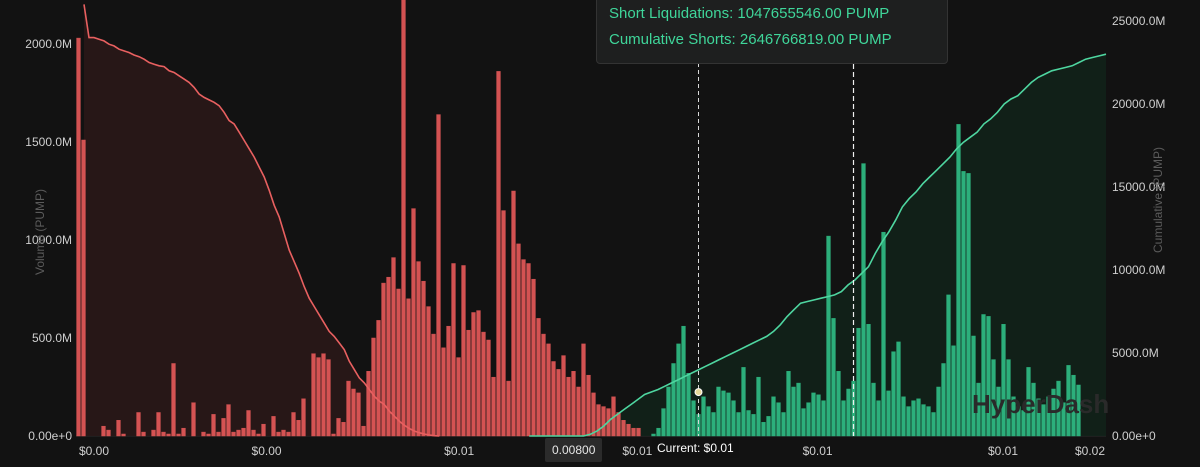 The width and height of the screenshot is (1200, 467). Describe the element at coordinates (1138, 104) in the screenshot. I see `y2-tick-label: 20000.0M` at that location.